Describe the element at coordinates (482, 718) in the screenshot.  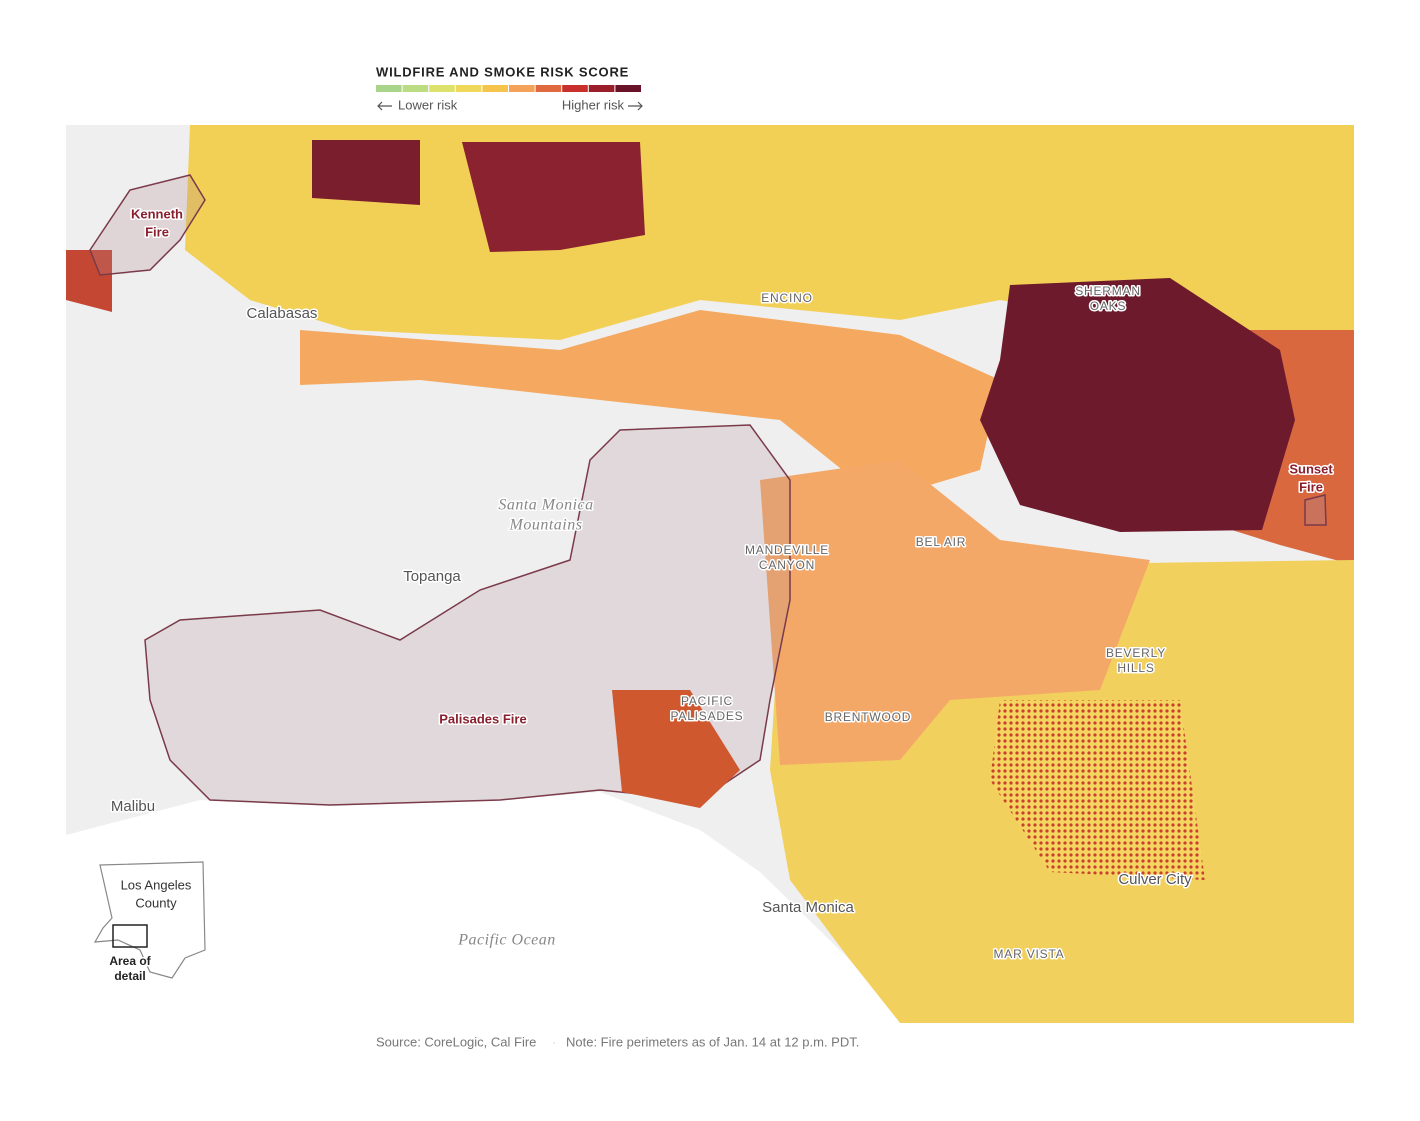
I see `place-label: Palisades Fire` at that location.